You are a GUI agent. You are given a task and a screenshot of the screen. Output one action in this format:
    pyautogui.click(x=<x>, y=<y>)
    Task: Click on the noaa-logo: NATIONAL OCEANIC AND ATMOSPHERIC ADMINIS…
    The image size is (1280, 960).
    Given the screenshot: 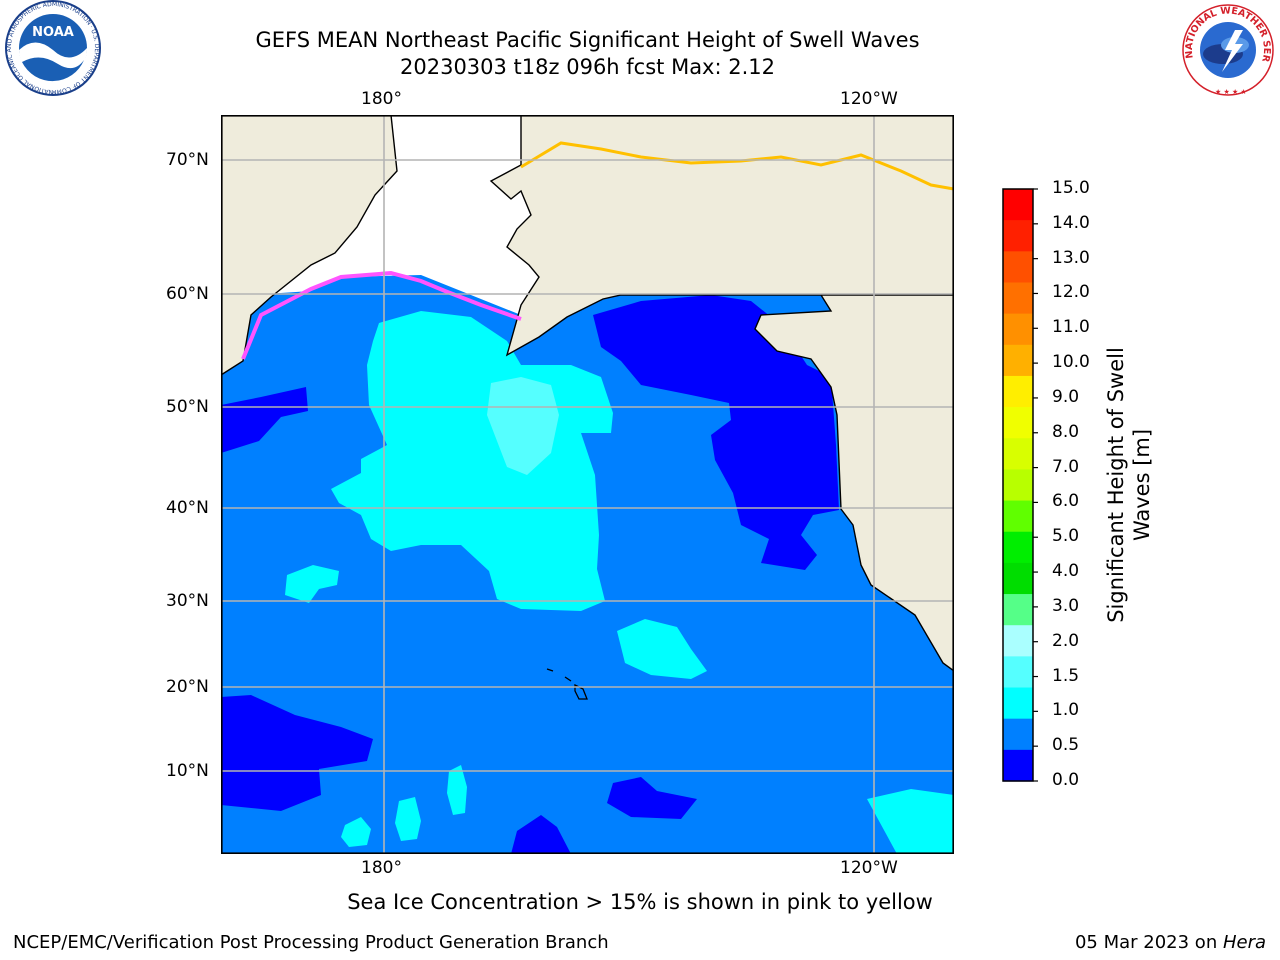 What is the action you would take?
    pyautogui.click(x=51, y=49)
    